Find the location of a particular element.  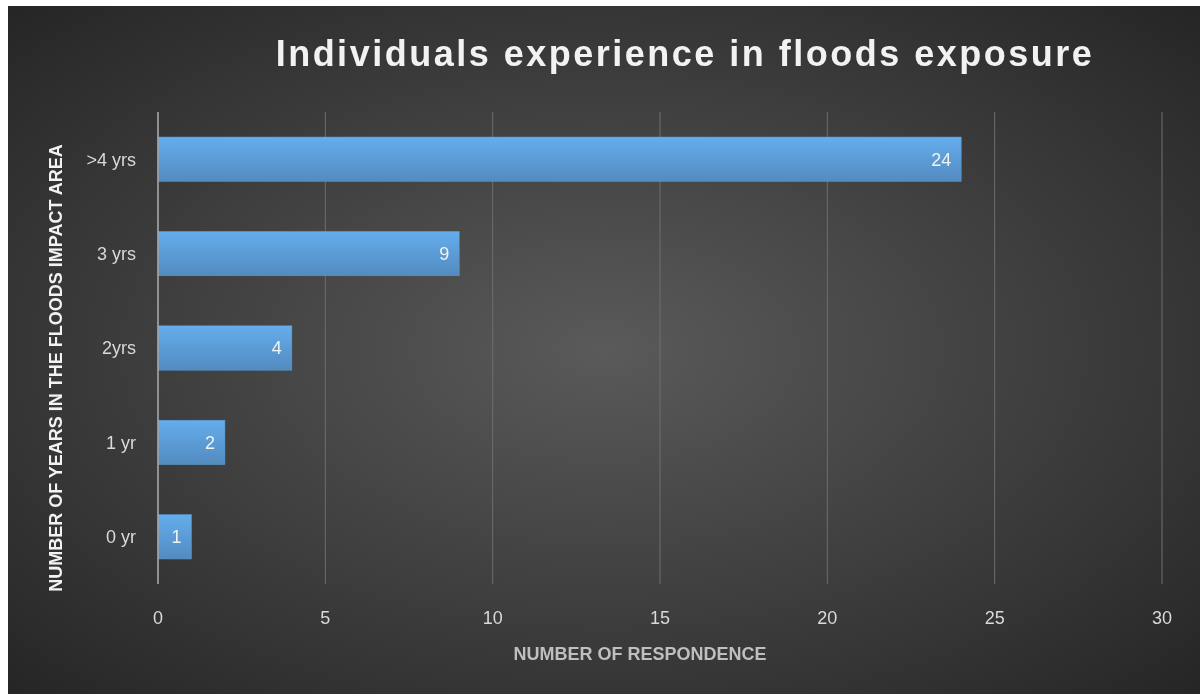

x-tick-label: 20 is located at coordinates (827, 618).